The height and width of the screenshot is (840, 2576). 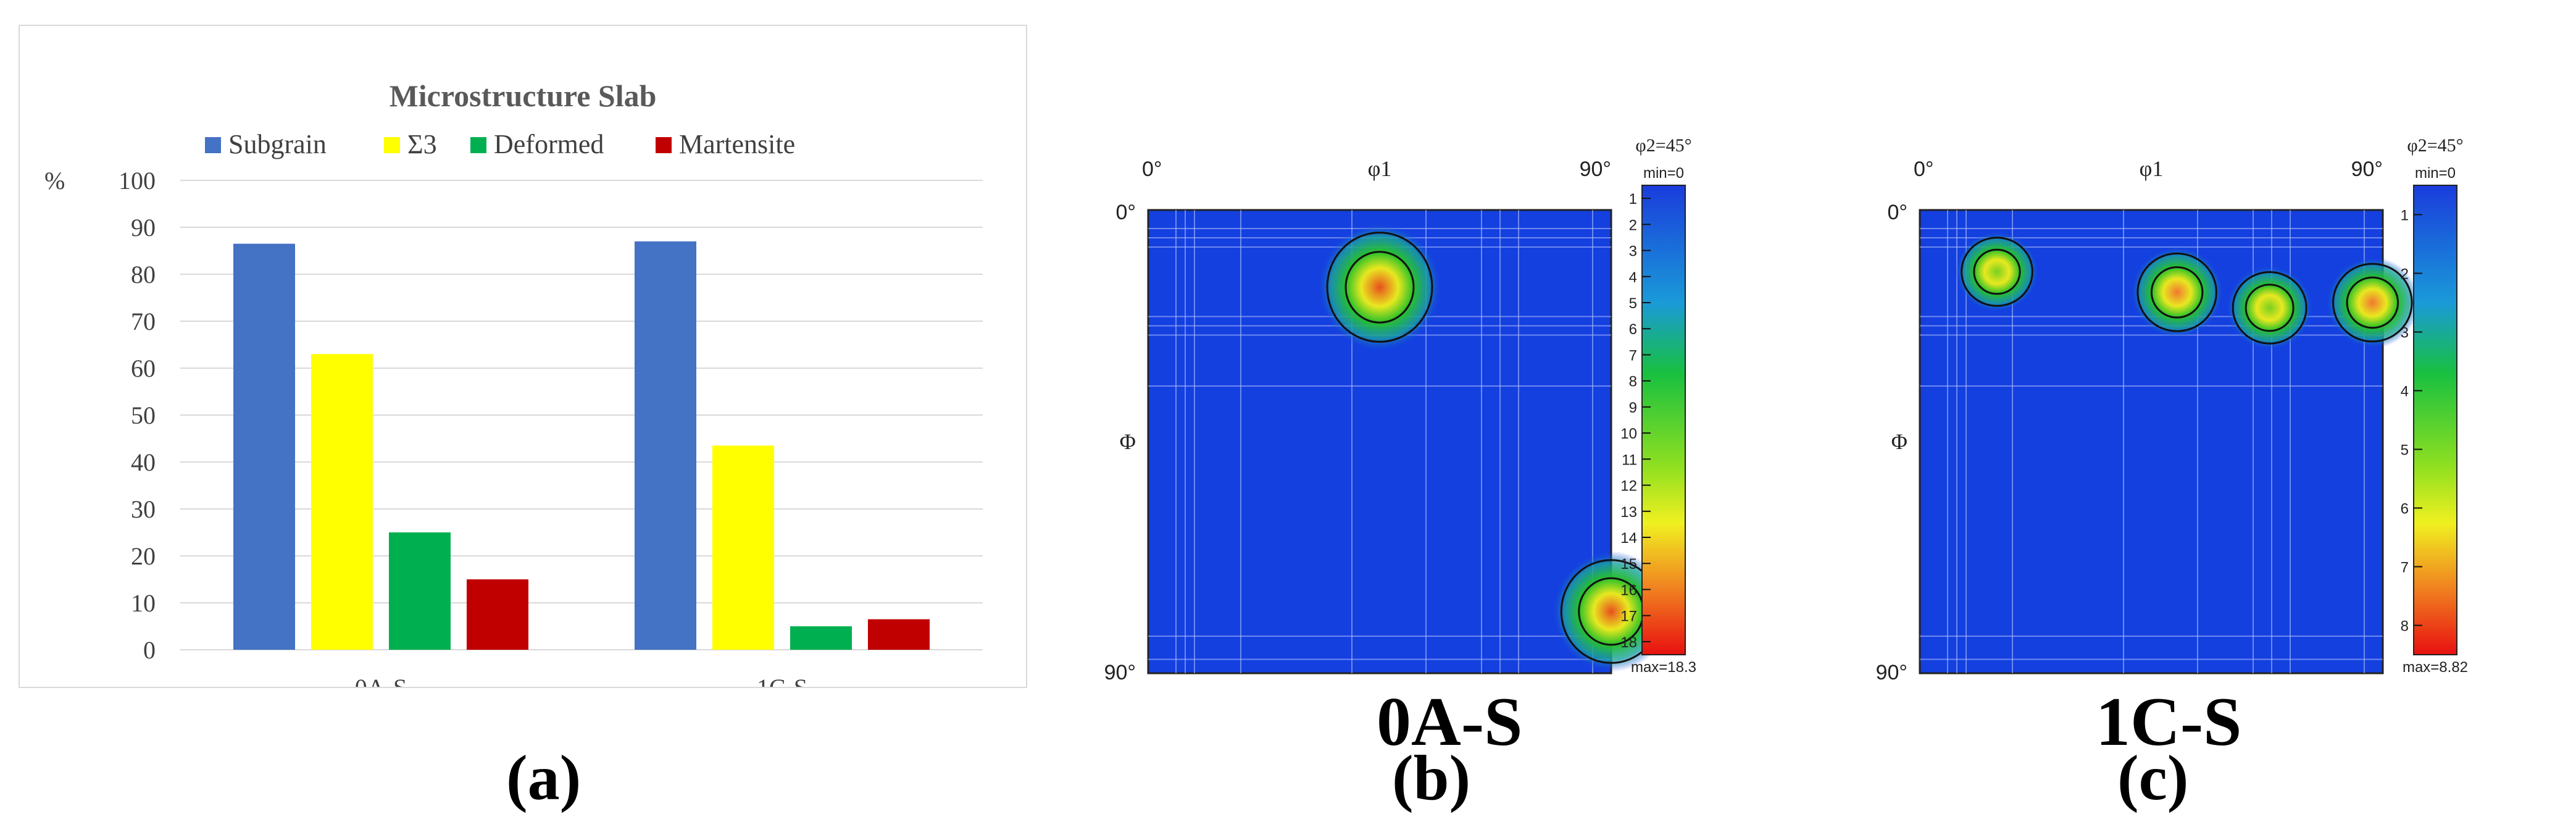 What do you see at coordinates (543, 778) in the screenshot?
I see `caption-a: (a)` at bounding box center [543, 778].